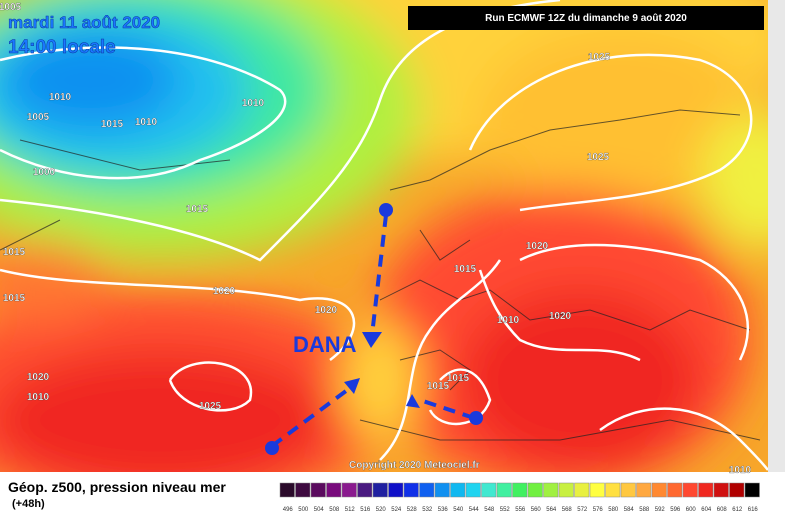 This screenshot has width=785, height=518. Describe the element at coordinates (458, 510) in the screenshot. I see `colorbar-label: 540` at that location.